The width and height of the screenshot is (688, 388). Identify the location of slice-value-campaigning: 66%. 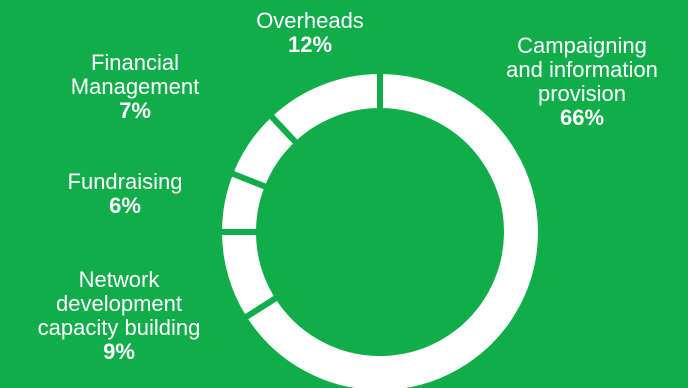
(582, 117).